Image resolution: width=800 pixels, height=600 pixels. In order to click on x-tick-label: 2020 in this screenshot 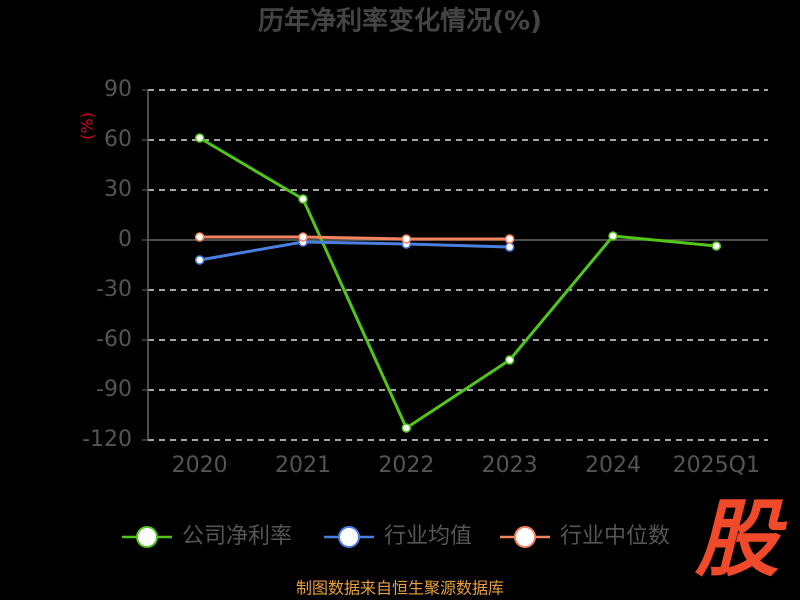, I will do `click(200, 465)`.